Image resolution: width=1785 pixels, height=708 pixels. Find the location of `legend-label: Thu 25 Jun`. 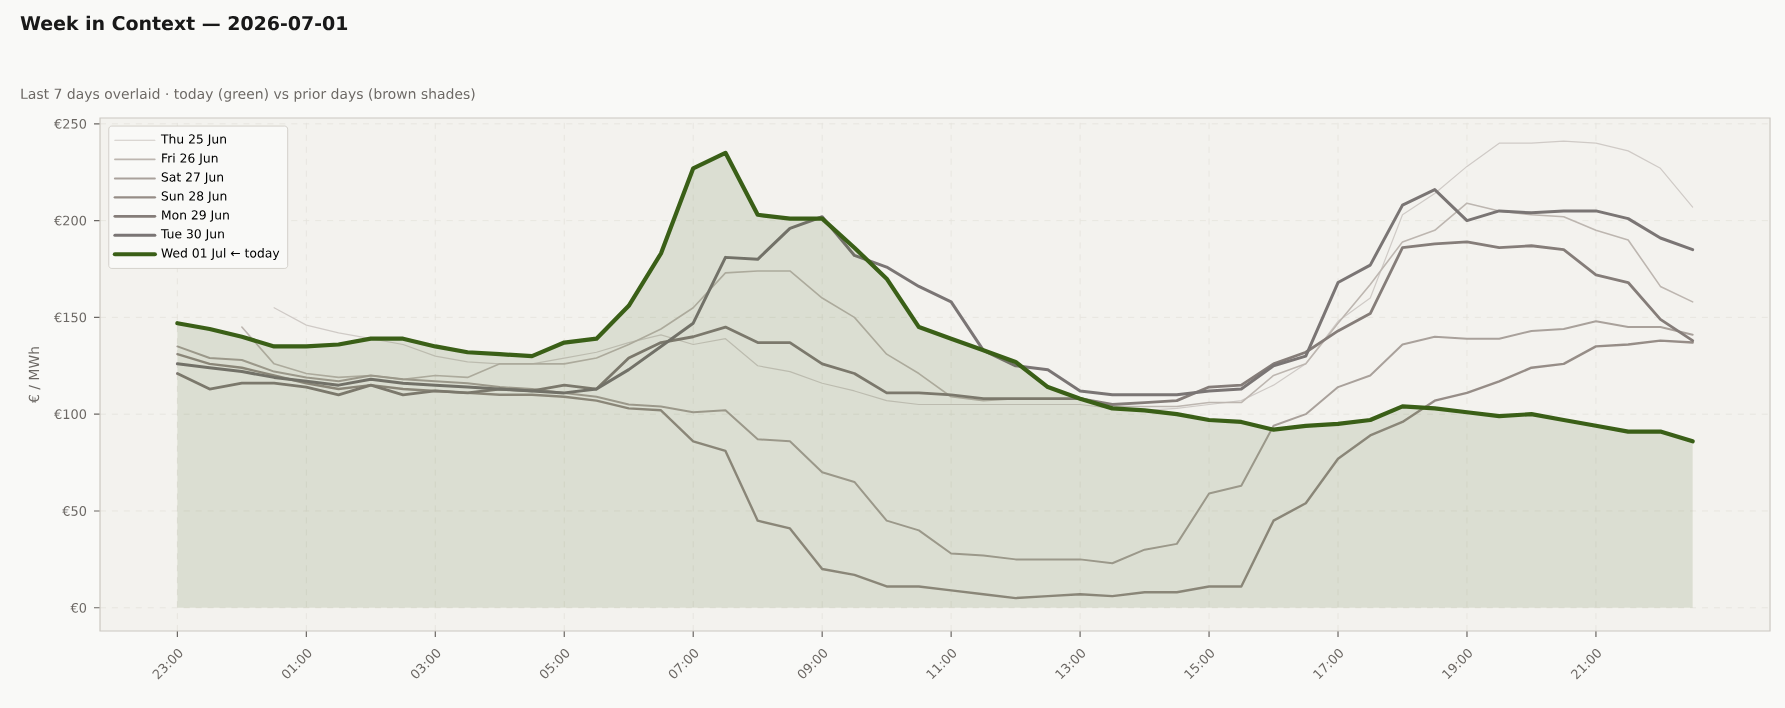

legend-label: Thu 25 Jun is located at coordinates (193, 140).